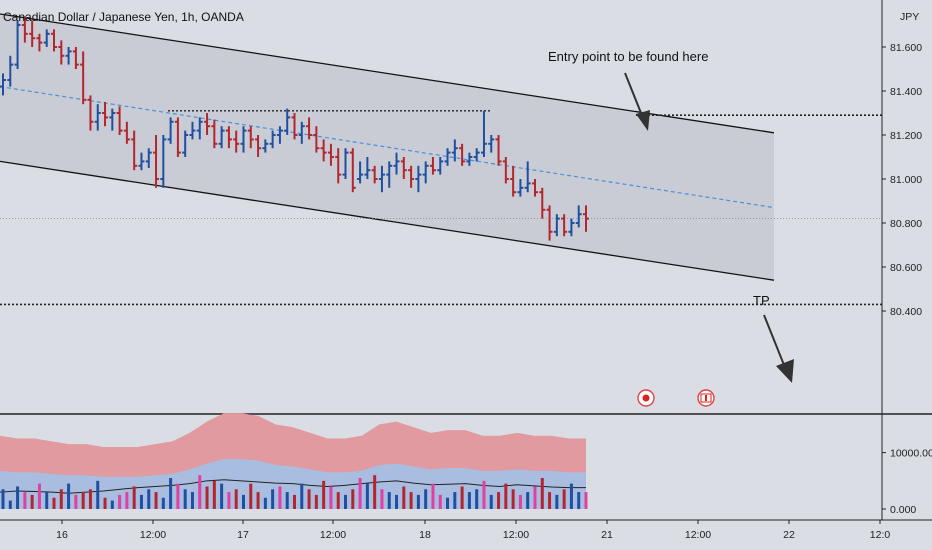 This screenshot has width=932, height=550. I want to click on volume-axis: 10000.000 0.000, so click(907, 482).